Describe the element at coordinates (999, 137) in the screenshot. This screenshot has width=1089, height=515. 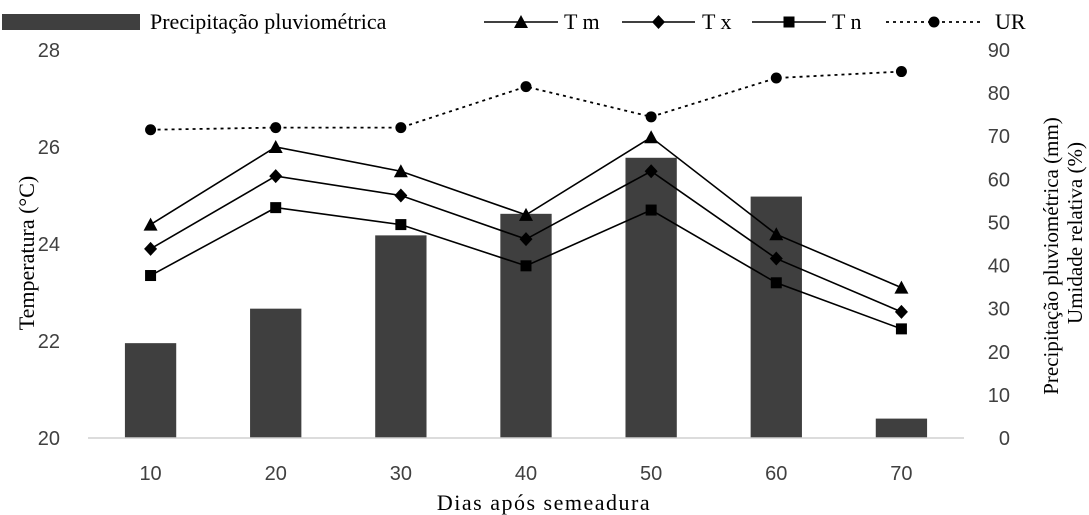
I see `right-tick-label: 70` at that location.